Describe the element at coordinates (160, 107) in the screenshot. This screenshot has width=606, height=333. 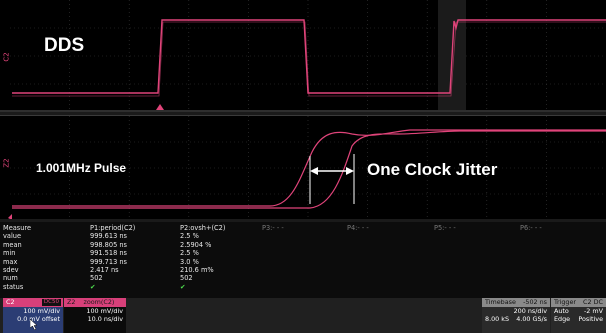
I see `trigger-position-marker` at that location.